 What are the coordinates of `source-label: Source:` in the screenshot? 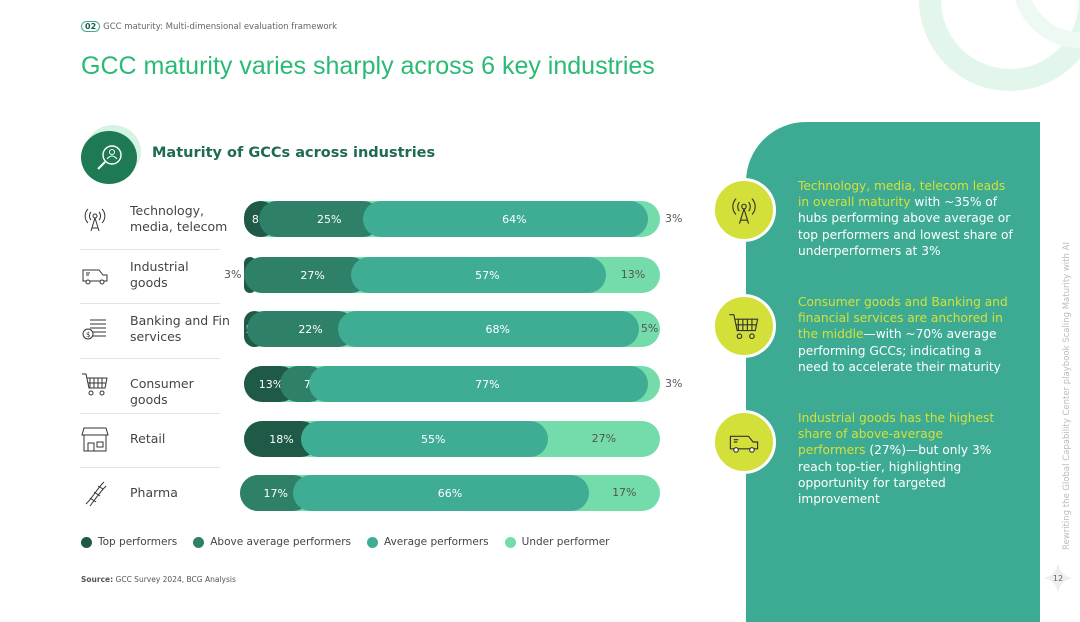 It's located at (97, 579).